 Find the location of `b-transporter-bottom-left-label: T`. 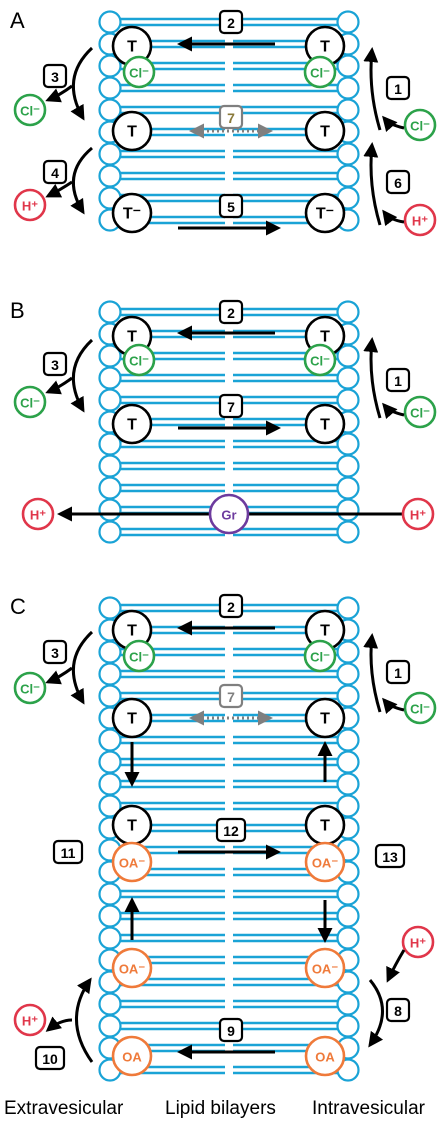

b-transporter-bottom-left-label: T is located at coordinates (132, 425).